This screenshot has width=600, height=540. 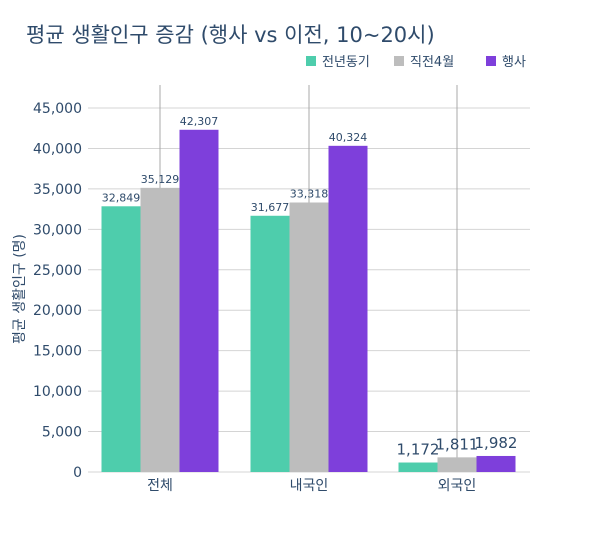 What do you see at coordinates (457, 486) in the screenshot?
I see `x-tick-label: 외국인` at bounding box center [457, 486].